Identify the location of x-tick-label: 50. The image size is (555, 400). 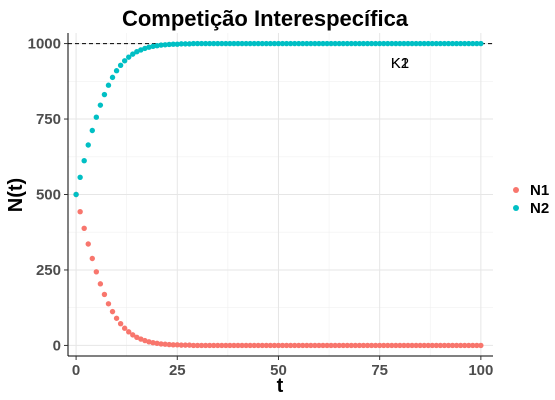
(278, 370).